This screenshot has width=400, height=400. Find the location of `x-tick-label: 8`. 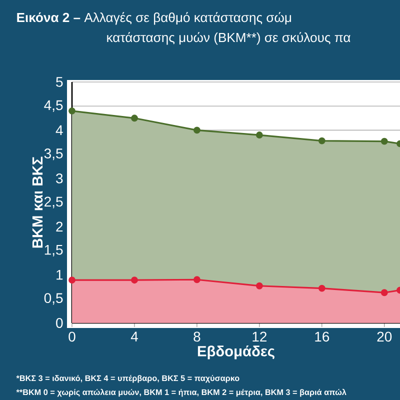

x-tick-label: 8 is located at coordinates (197, 337).